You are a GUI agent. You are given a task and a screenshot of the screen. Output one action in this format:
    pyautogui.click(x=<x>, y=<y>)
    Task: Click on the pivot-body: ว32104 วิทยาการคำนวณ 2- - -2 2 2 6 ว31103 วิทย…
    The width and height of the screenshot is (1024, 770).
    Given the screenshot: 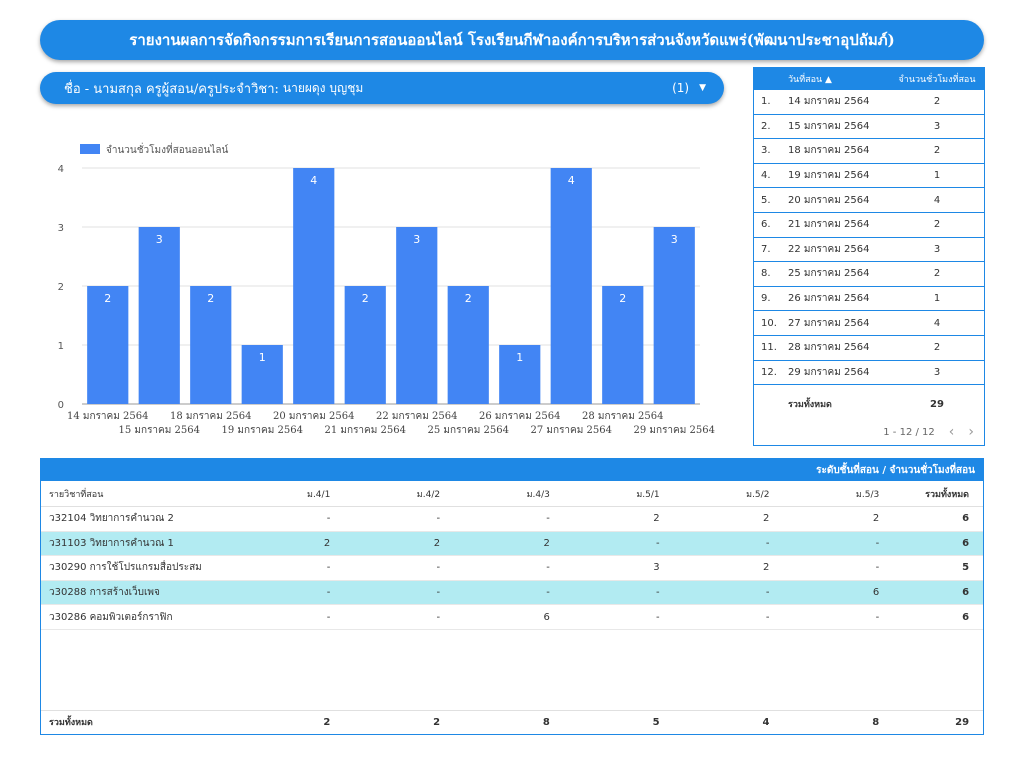 What is the action you would take?
    pyautogui.click(x=512, y=568)
    